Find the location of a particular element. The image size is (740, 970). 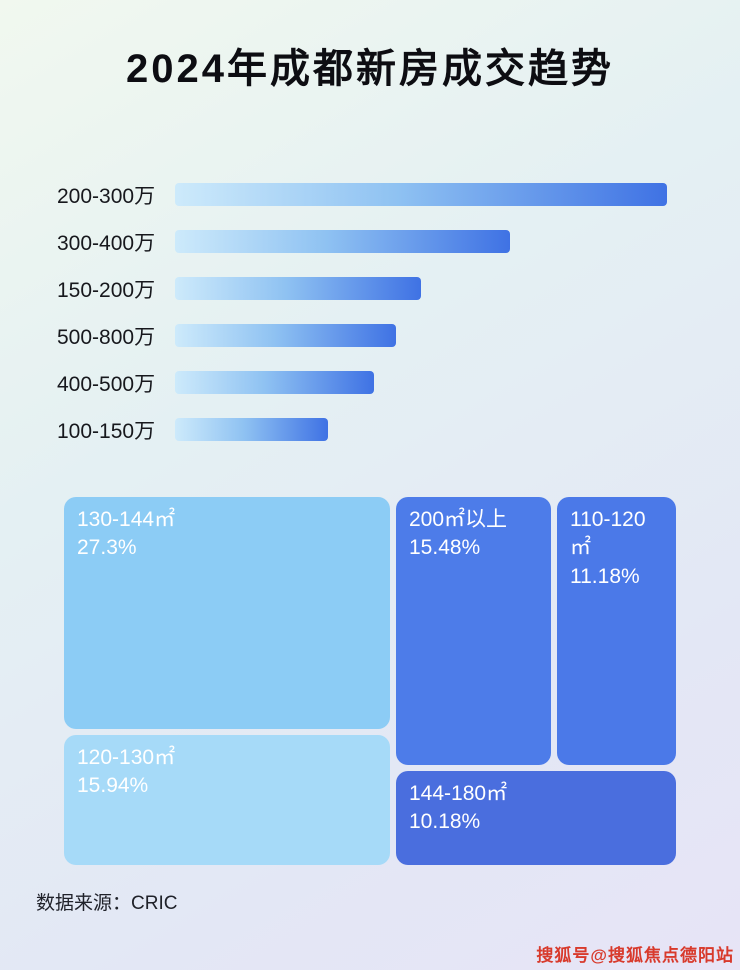

bar-row: 200-300万 is located at coordinates (377, 195).